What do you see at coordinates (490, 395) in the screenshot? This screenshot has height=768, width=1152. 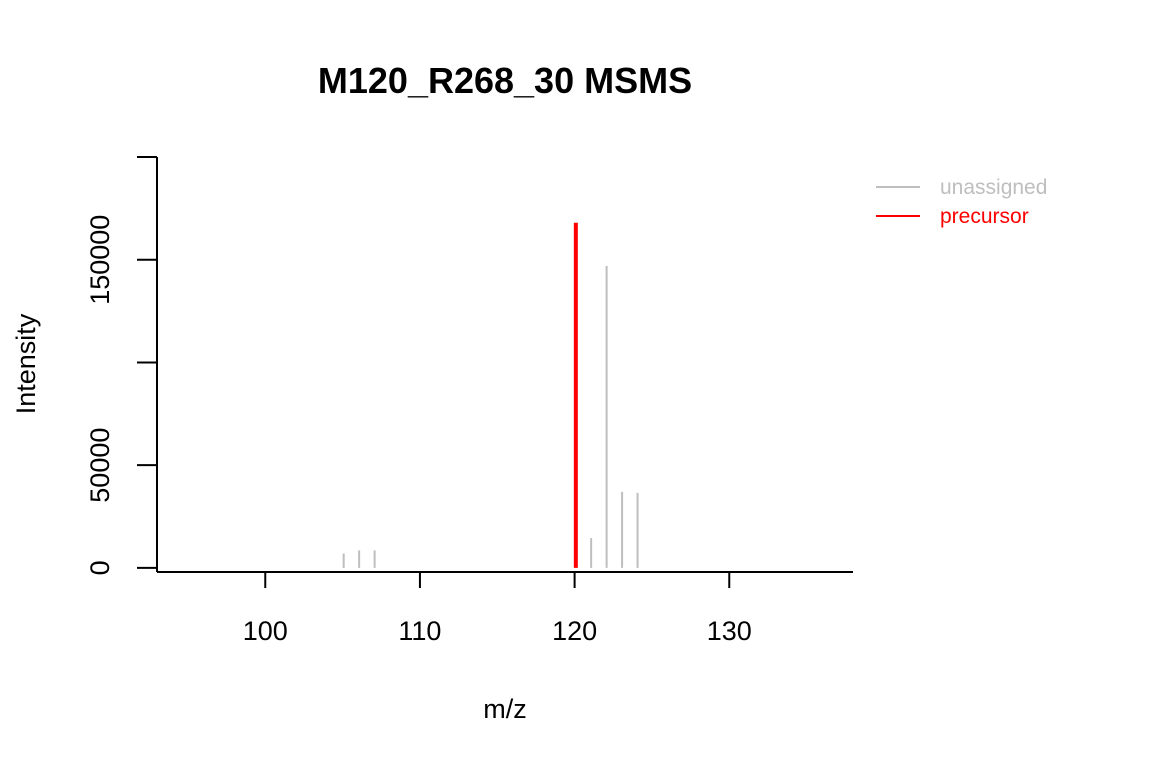 I see `spectrum-sticks` at bounding box center [490, 395].